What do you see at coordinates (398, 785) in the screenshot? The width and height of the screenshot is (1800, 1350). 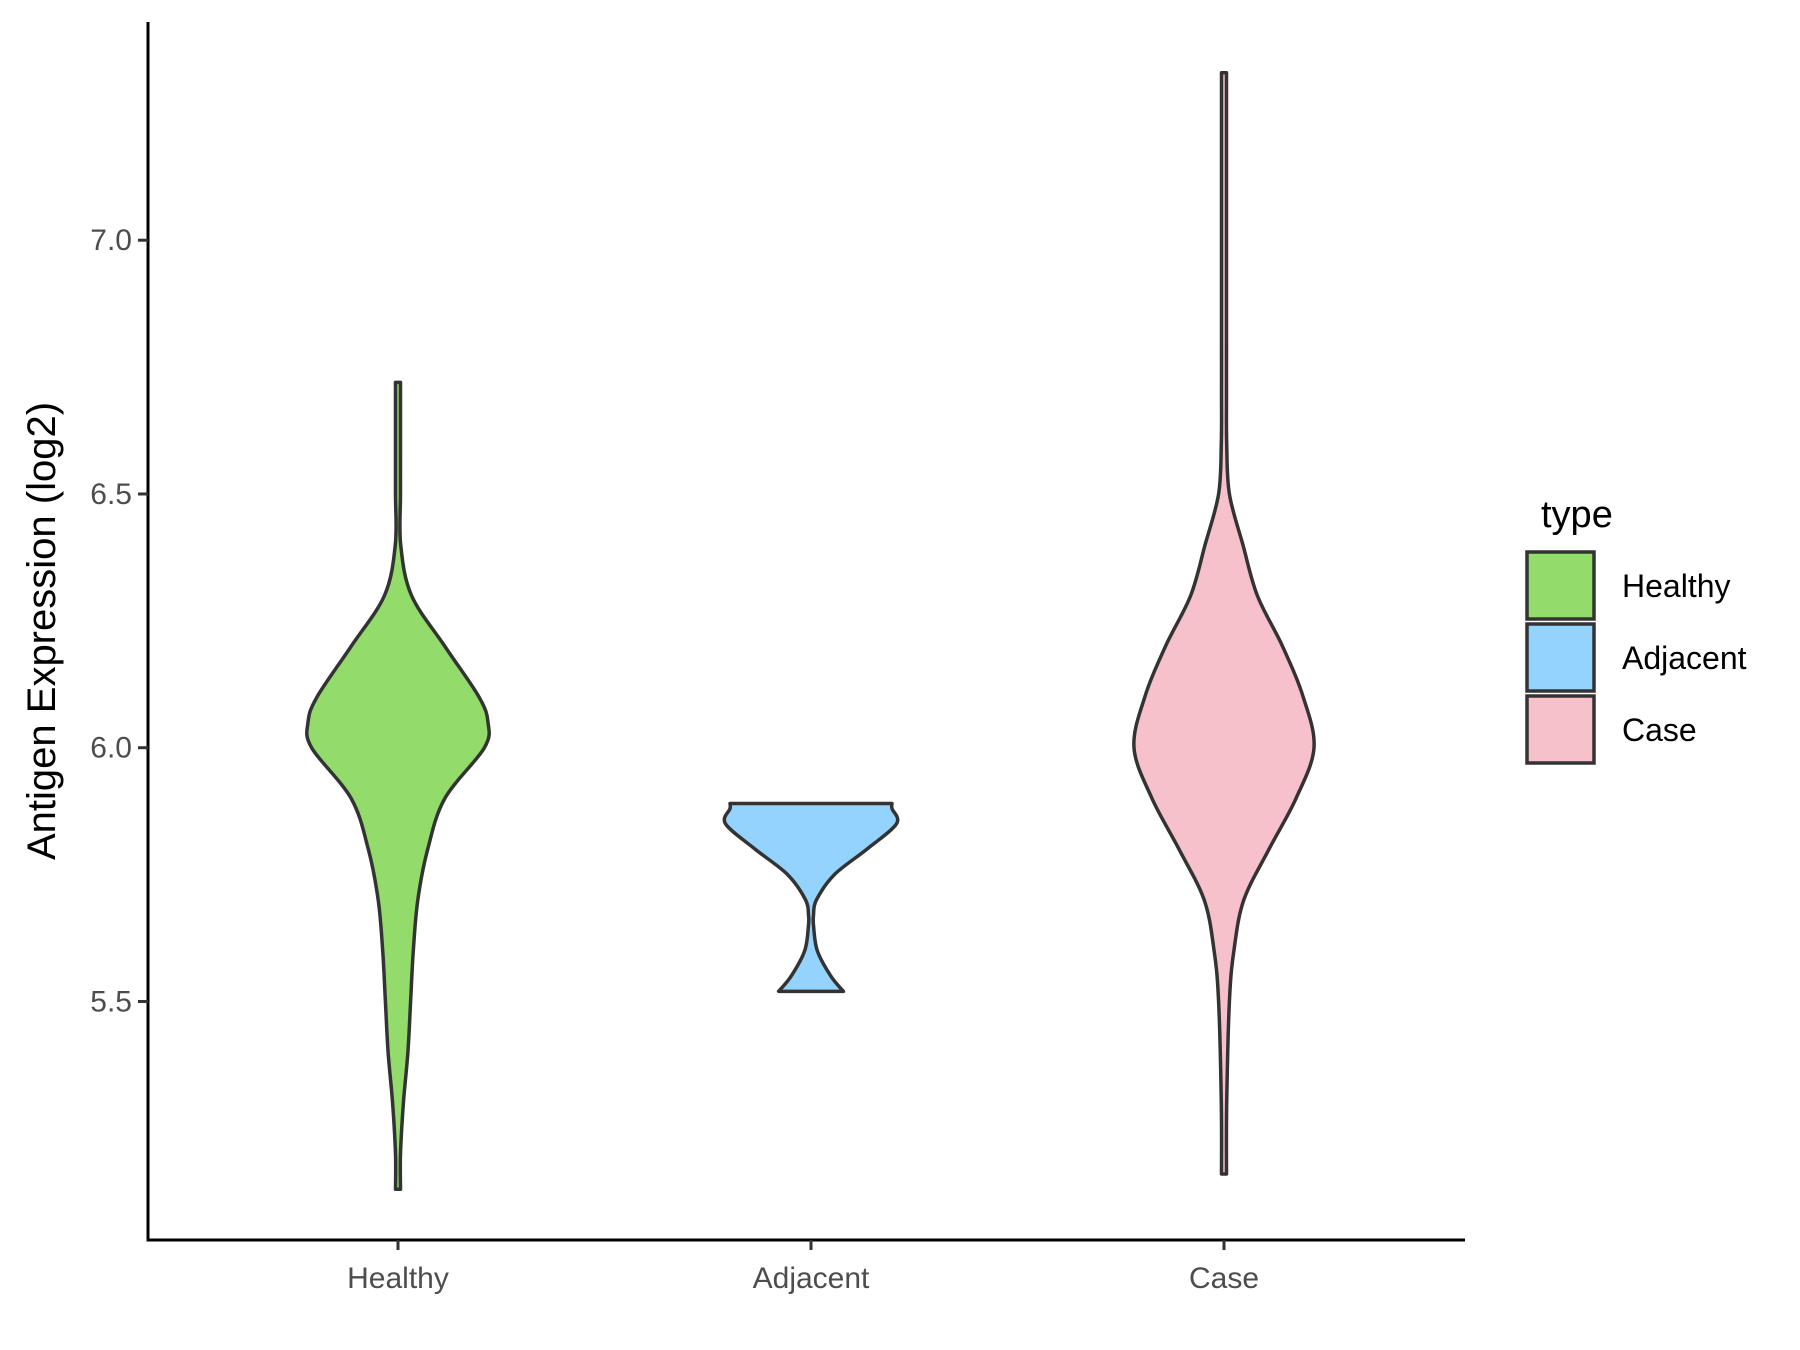 I see `violin-healthy` at bounding box center [398, 785].